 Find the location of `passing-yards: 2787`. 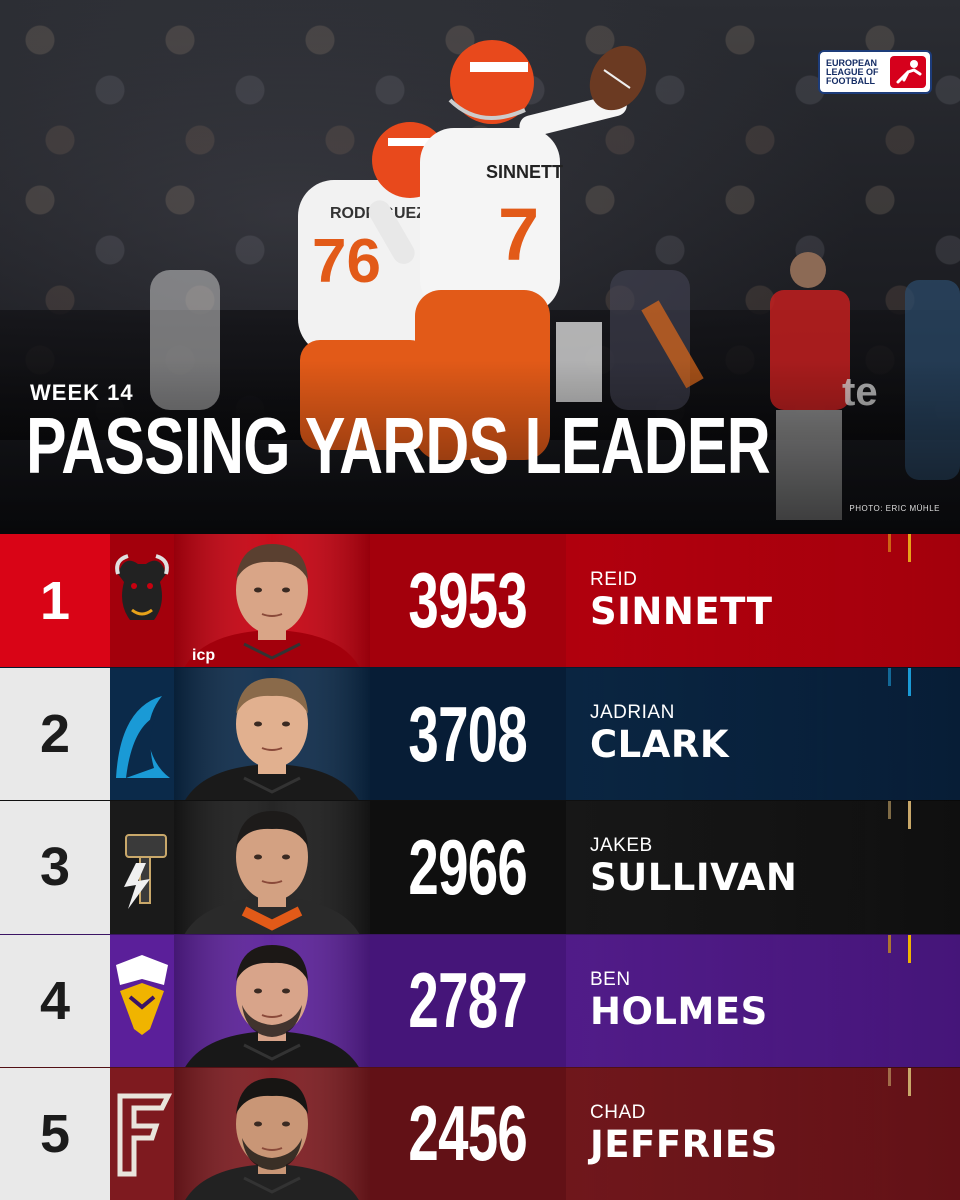

passing-yards: 2787 is located at coordinates (468, 1000).